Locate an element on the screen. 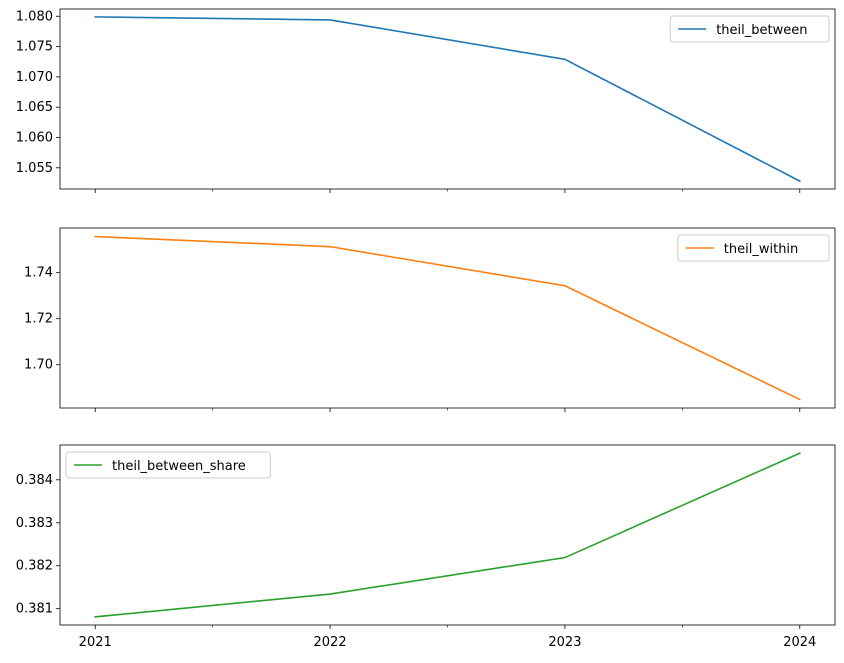 Image resolution: width=844 pixels, height=663 pixels. legend-label: theil_within is located at coordinates (761, 249).